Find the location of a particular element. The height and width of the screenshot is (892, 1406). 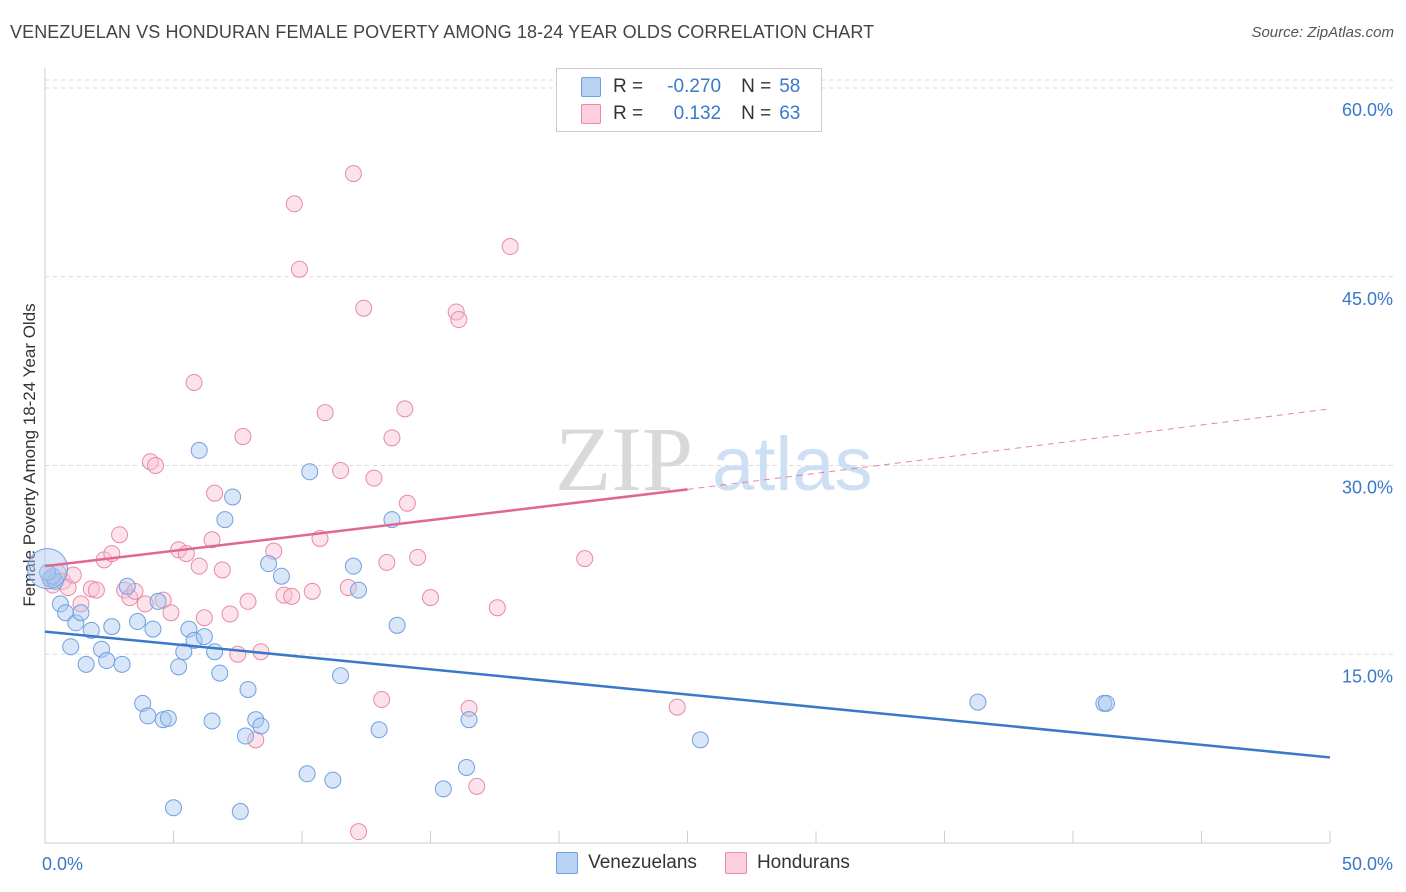

honduran-trend-line is located at coordinates (366, 528).